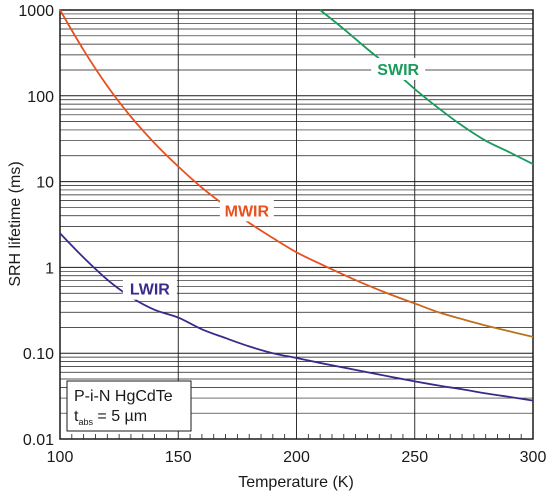  What do you see at coordinates (38, 354) in the screenshot?
I see `y-tick-label: 0.10` at bounding box center [38, 354].